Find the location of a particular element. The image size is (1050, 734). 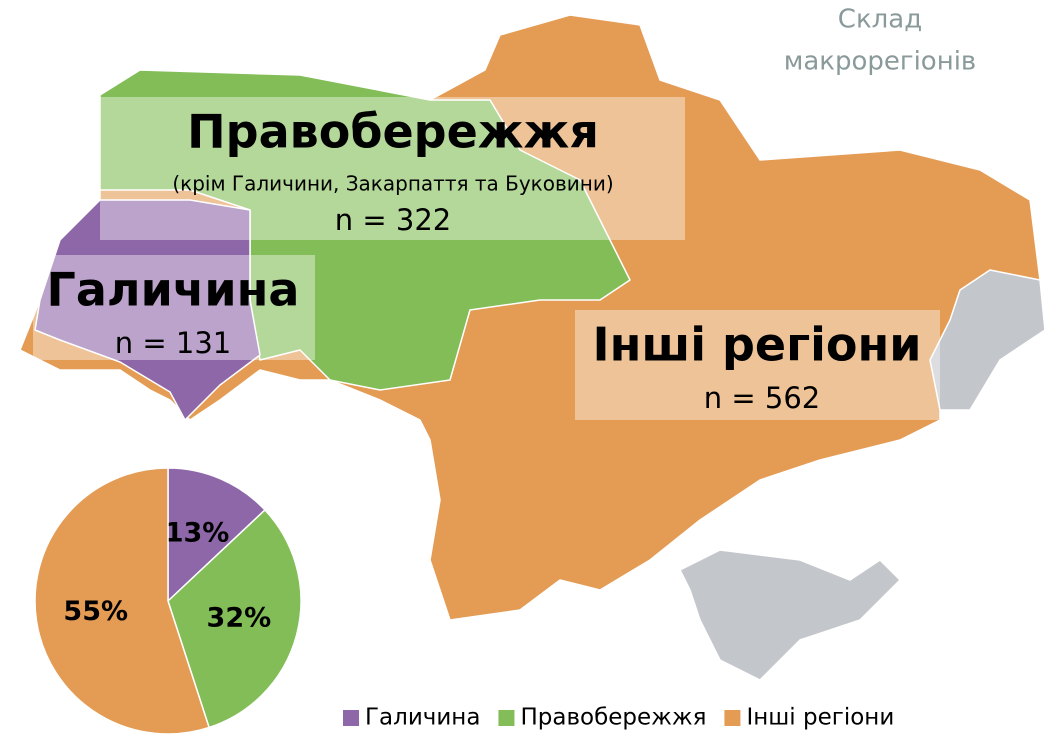

map-donbas is located at coordinates (987, 340).